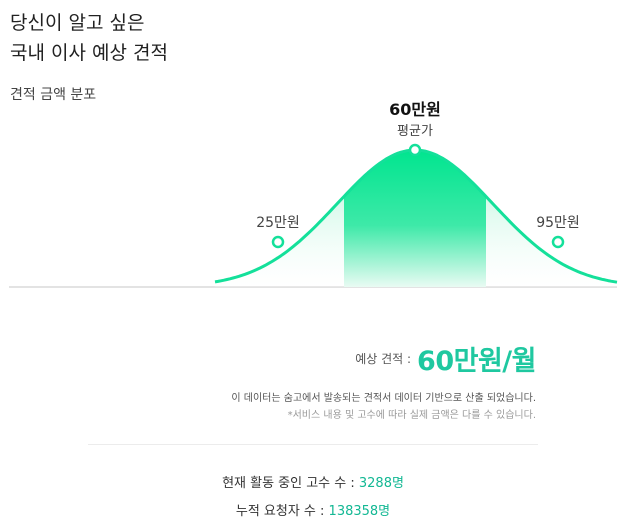 The width and height of the screenshot is (626, 532). Describe the element at coordinates (288, 483) in the screenshot. I see `active-pros-label: 현재 활동 중인 고수 수 :` at that location.